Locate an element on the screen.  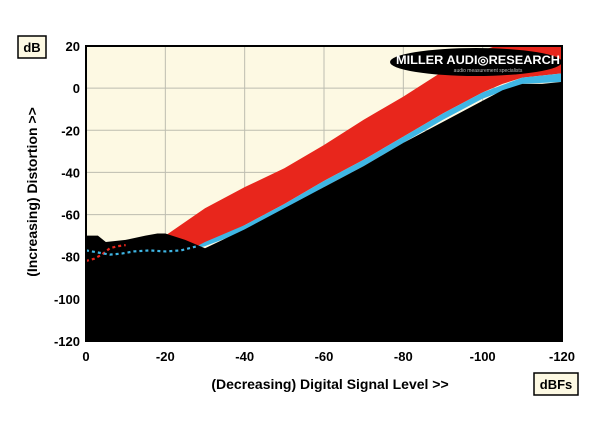
y-tick-label: 20 is located at coordinates (73, 46).